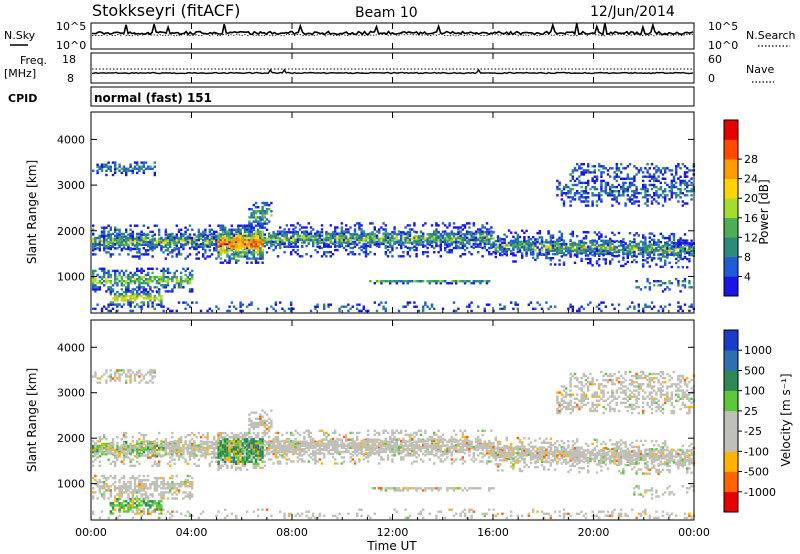 The height and width of the screenshot is (554, 800). Describe the element at coordinates (771, 35) in the screenshot. I see `nsearch-label: N.Search` at that location.